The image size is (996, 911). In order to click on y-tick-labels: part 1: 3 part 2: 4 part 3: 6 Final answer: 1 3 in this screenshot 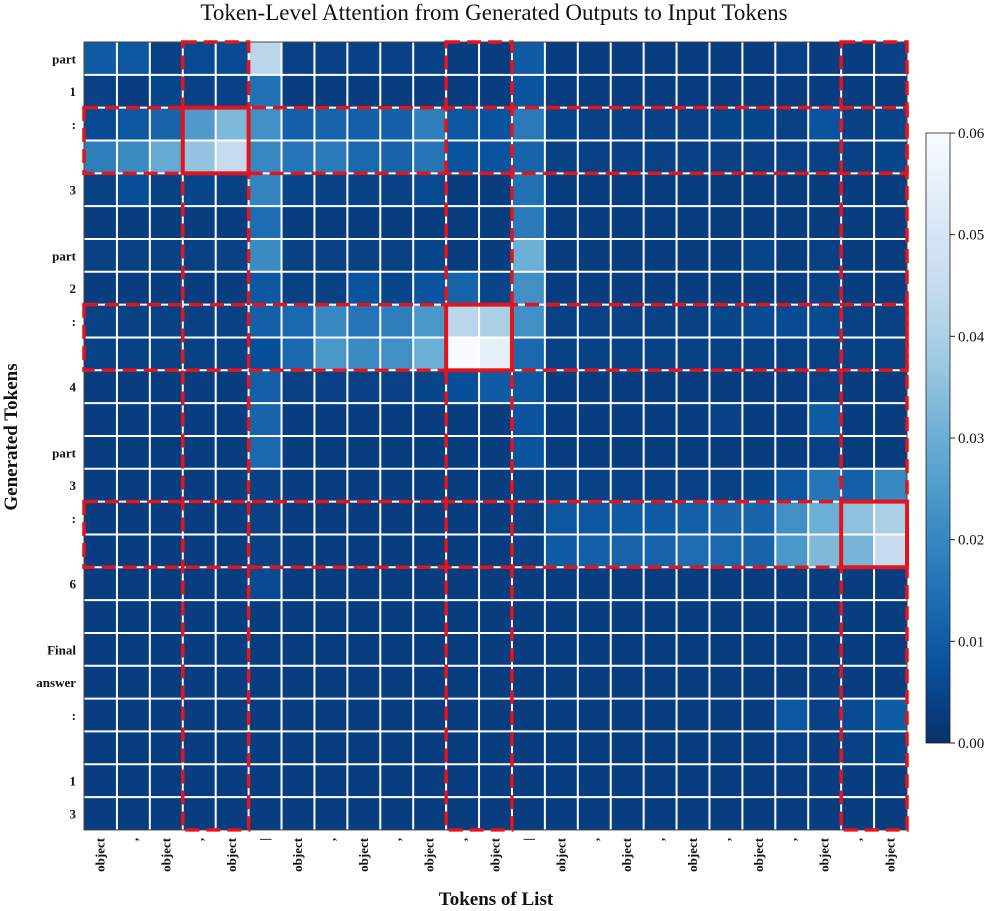, I will do `click(56, 436)`.